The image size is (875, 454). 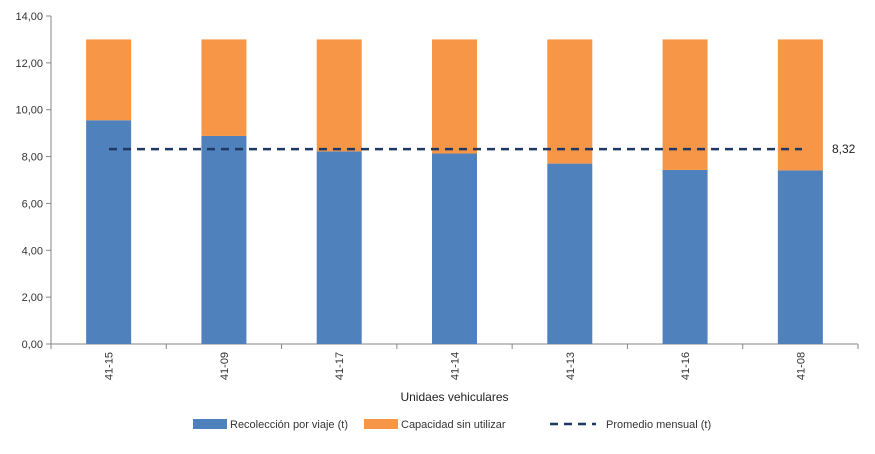 What do you see at coordinates (32, 298) in the screenshot?
I see `y-tick-label: 2,00` at bounding box center [32, 298].